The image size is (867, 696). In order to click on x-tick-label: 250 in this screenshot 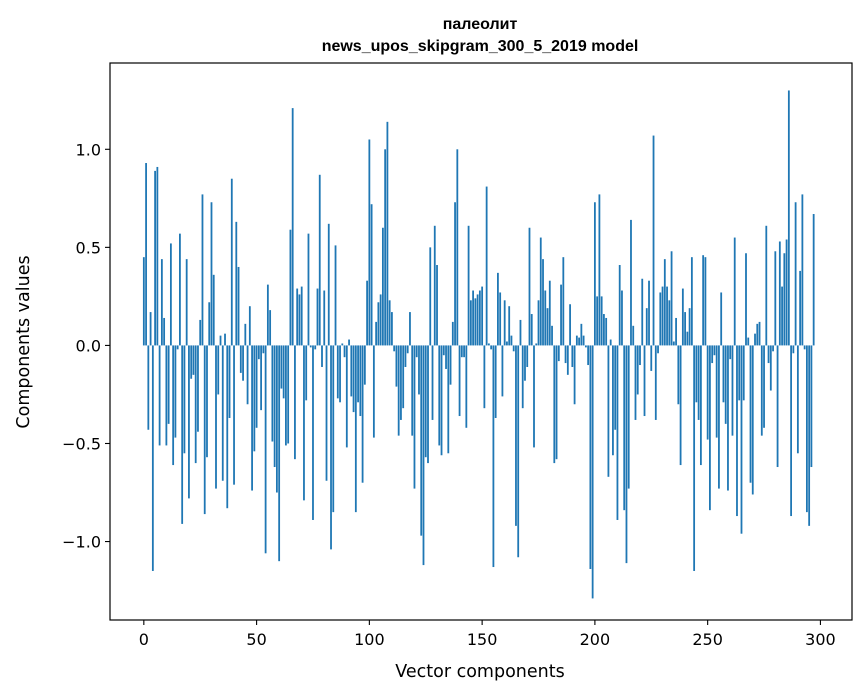, I will do `click(707, 639)`.